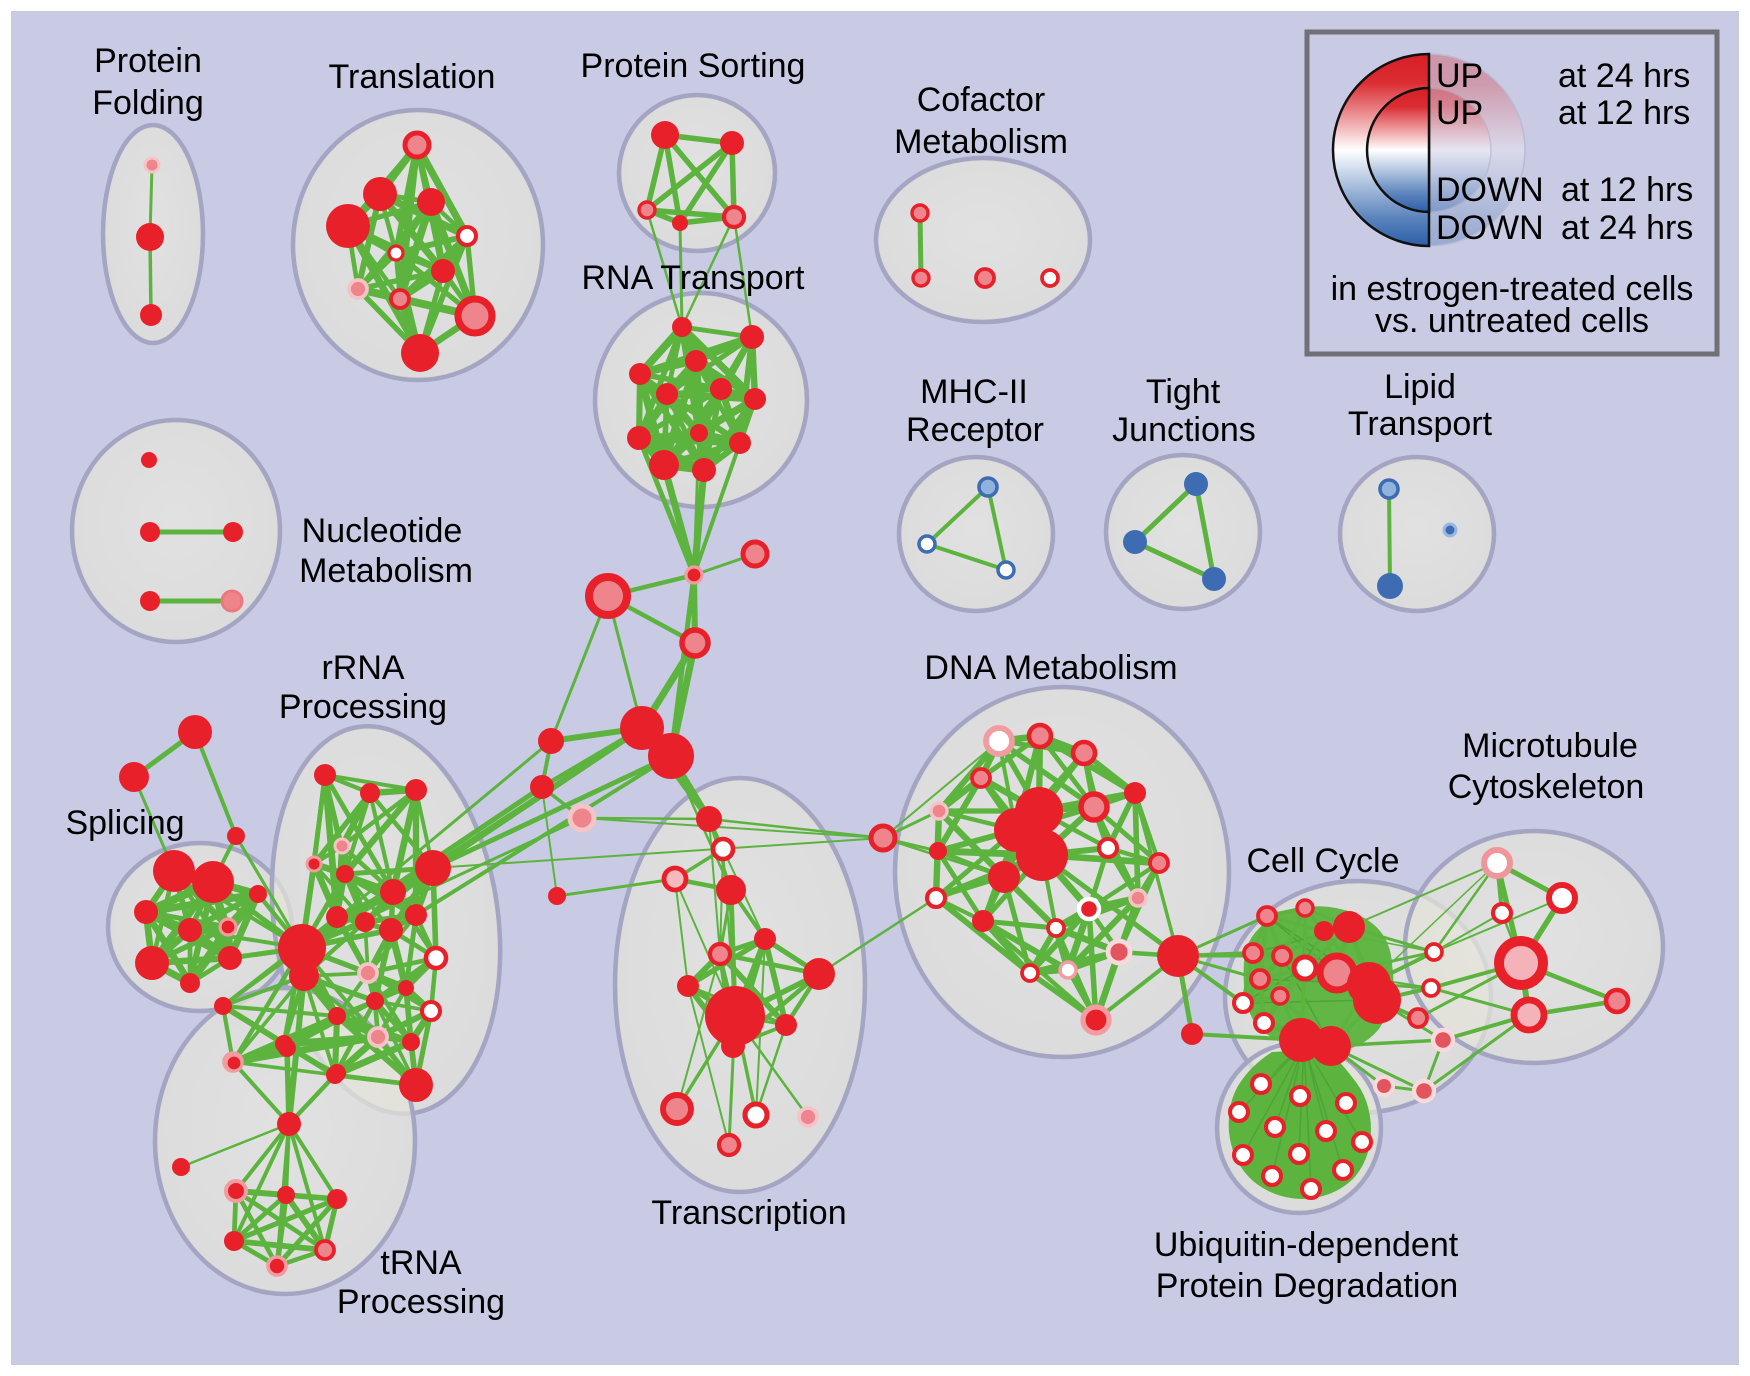 The width and height of the screenshot is (1750, 1376). I want to click on svg-text: in estrogen-treated cells, so click(1512, 289).